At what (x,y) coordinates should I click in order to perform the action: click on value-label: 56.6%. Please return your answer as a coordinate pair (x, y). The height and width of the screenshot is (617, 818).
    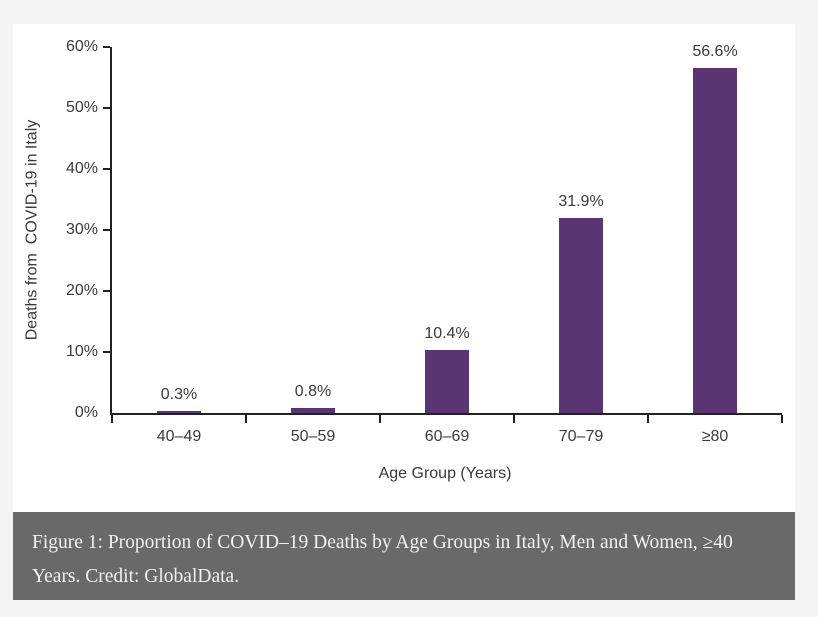
    Looking at the image, I should click on (715, 51).